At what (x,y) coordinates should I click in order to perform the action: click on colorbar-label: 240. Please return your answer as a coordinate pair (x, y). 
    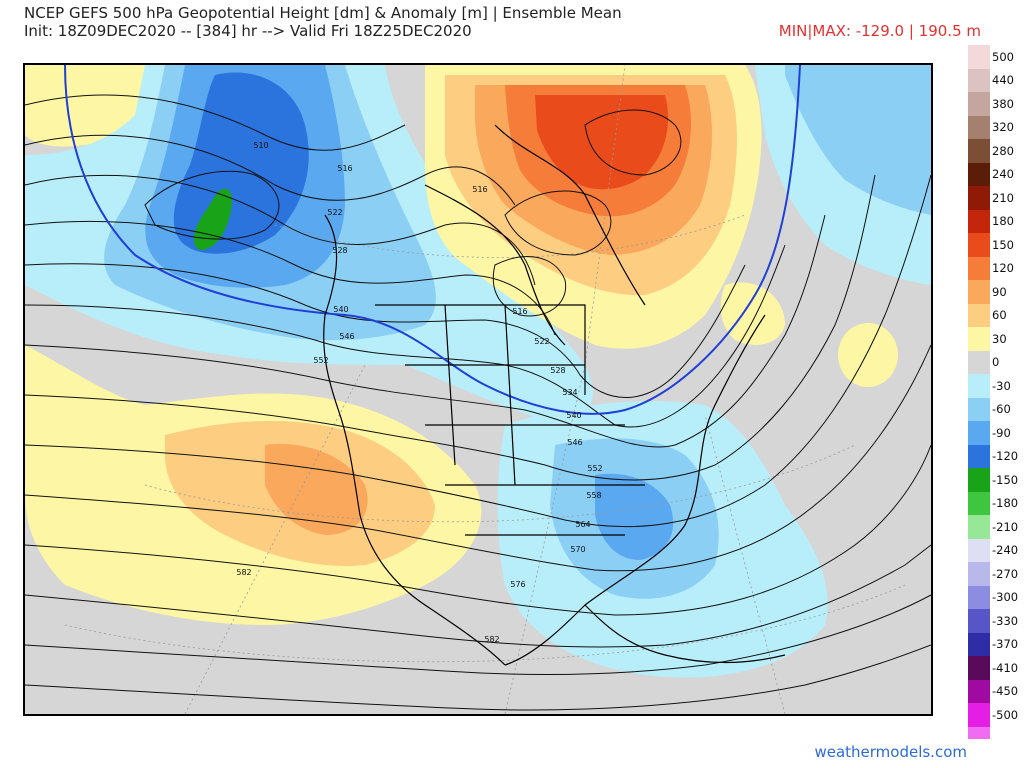
    Looking at the image, I should click on (1003, 174).